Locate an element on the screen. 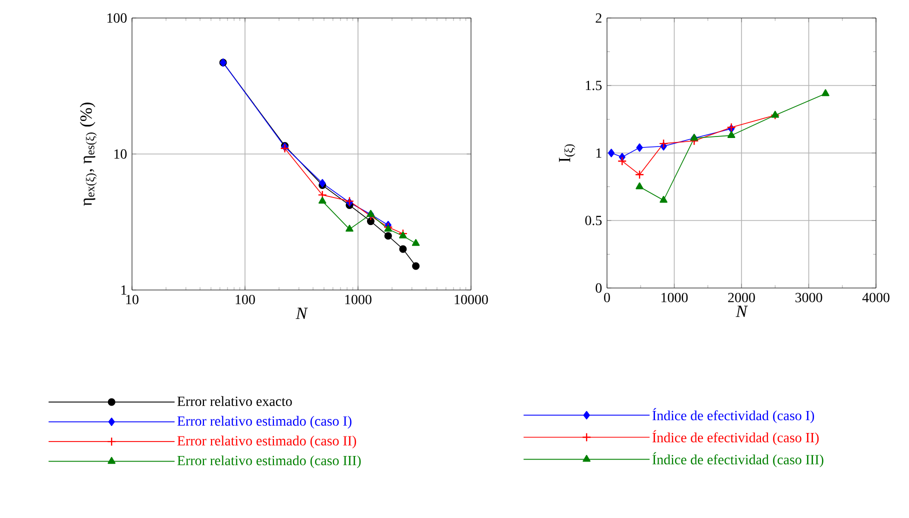 The height and width of the screenshot is (518, 909). x-tick-label: 3000 is located at coordinates (808, 297).